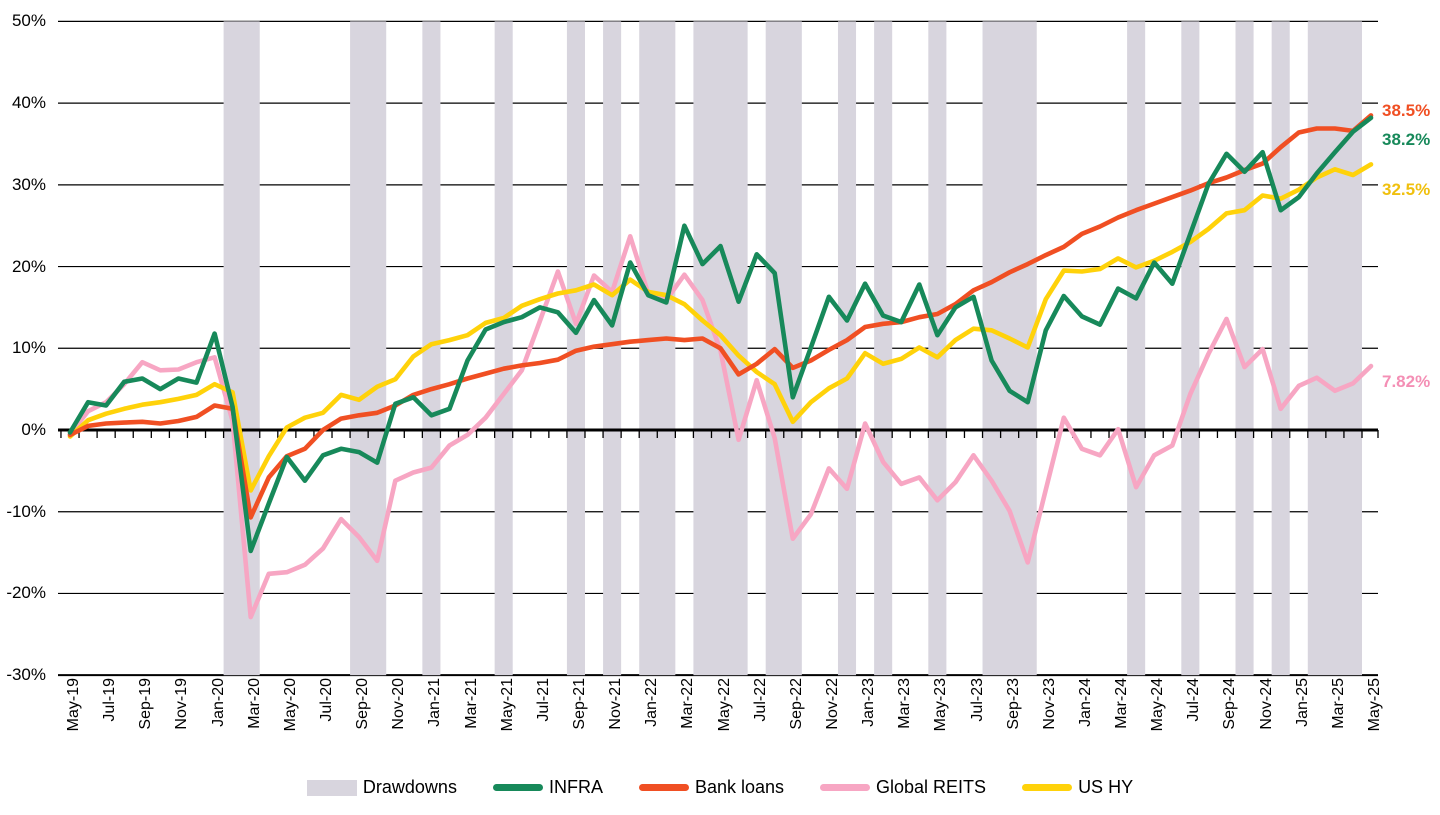 This screenshot has width=1440, height=815. What do you see at coordinates (1122, 703) in the screenshot?
I see `x-axis-label: Mar-24` at bounding box center [1122, 703].